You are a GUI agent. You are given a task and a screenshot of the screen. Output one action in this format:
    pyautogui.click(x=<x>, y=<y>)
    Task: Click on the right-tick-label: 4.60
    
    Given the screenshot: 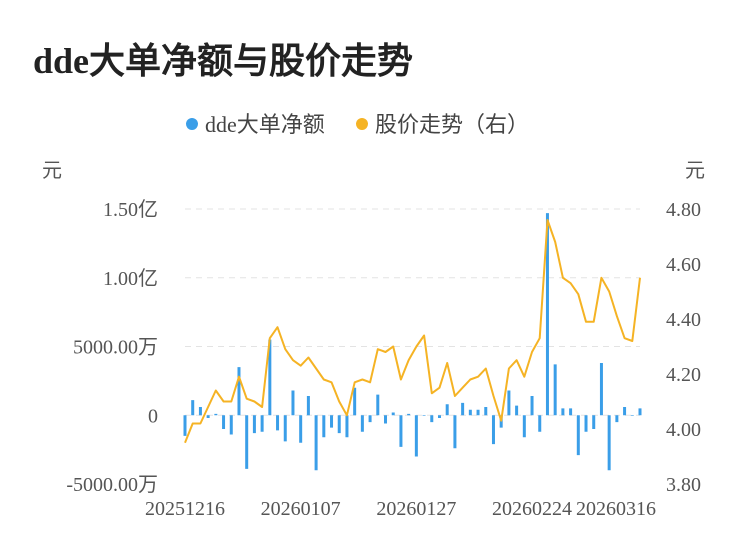 What is the action you would take?
    pyautogui.click(x=683, y=265)
    